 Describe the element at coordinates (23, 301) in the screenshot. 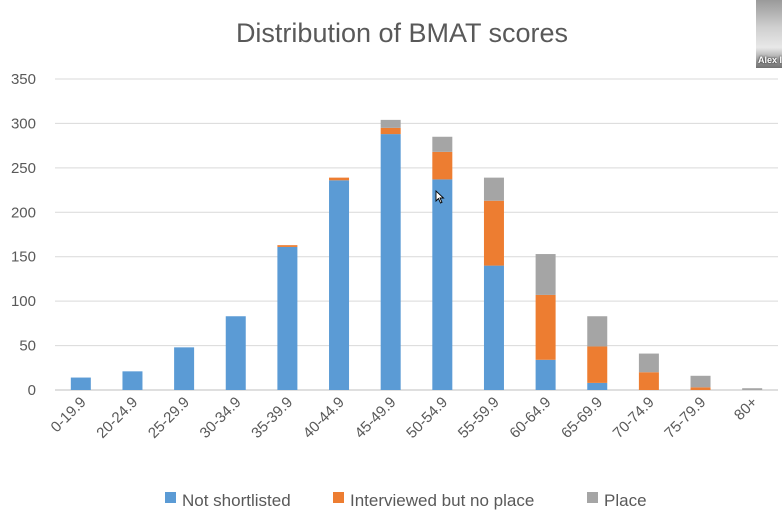

I see `y-tick-label: 100` at that location.